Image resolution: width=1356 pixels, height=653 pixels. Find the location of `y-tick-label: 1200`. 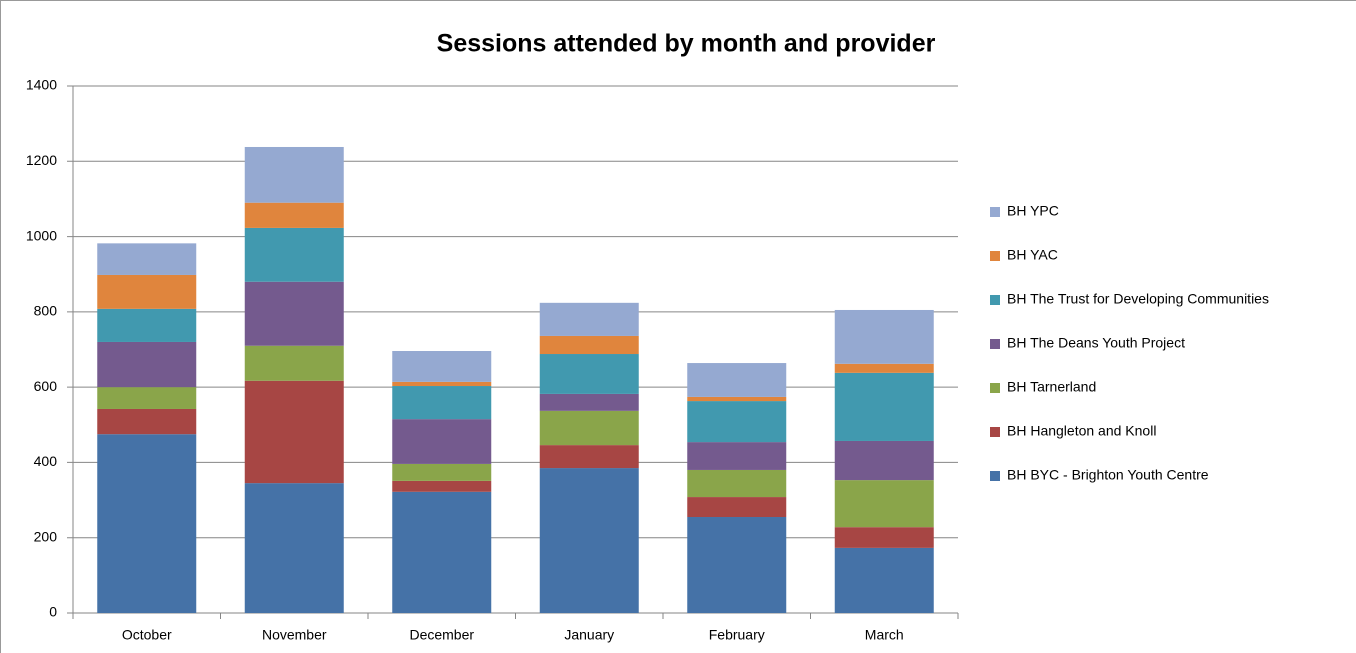

y-tick-label: 1200 is located at coordinates (41, 160).